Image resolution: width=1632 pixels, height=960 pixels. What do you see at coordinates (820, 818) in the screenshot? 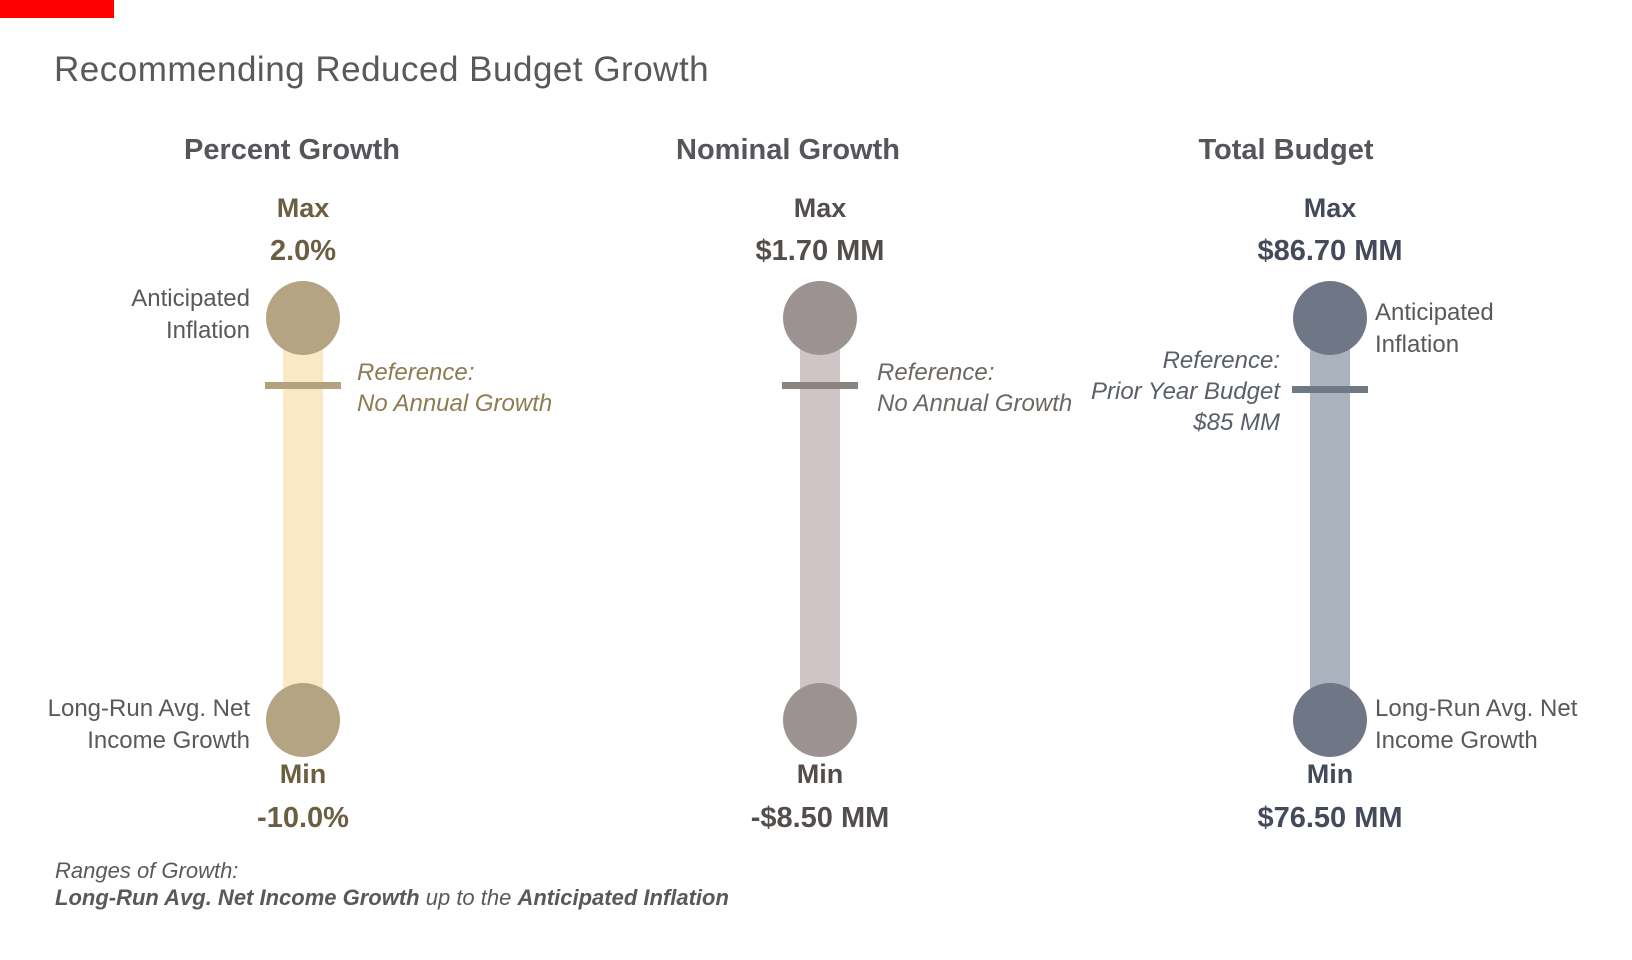
I see `min-value: -$8.50 MM` at bounding box center [820, 818].